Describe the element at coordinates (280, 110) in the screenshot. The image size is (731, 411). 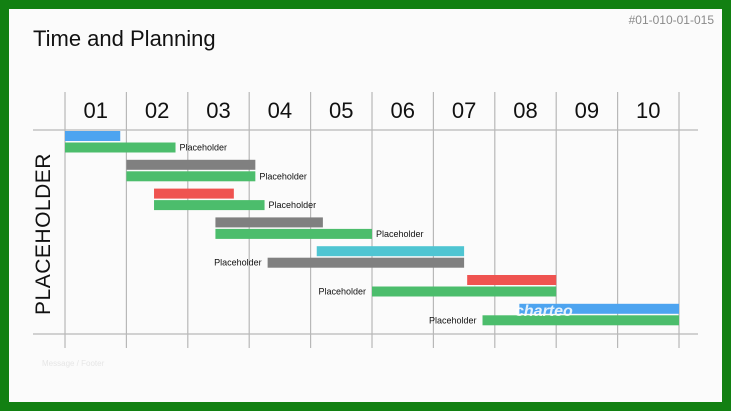
I see `column-label-04: 04` at that location.